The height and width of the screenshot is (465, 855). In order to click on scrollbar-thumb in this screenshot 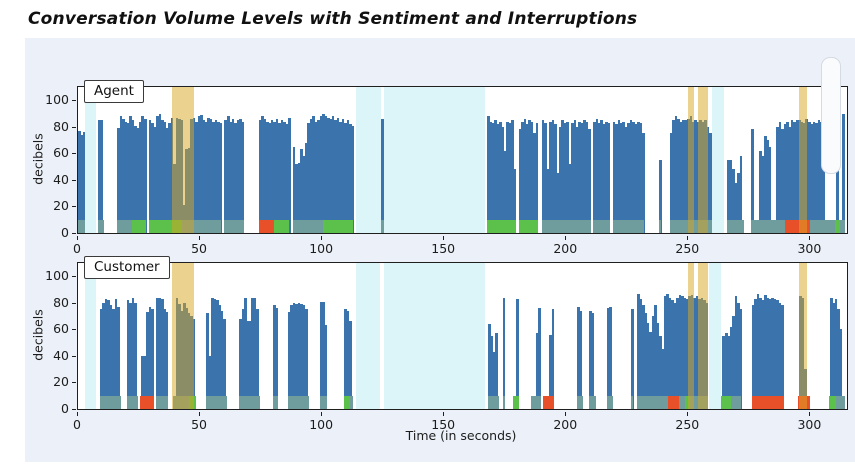, I will do `click(831, 115)`.